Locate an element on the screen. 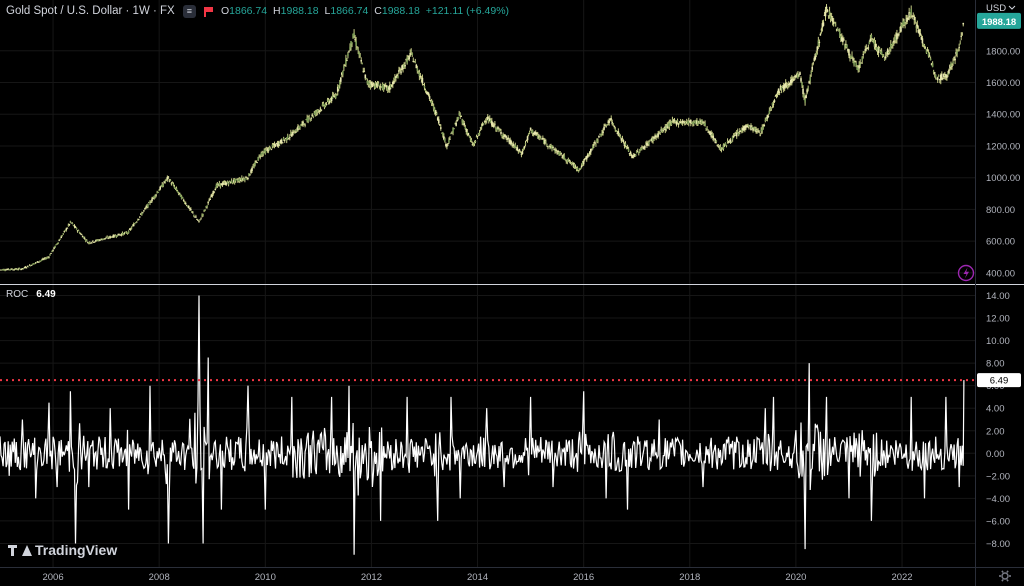 Image resolution: width=1024 pixels, height=586 pixels. roc-indicator-legend: ROC 6.49 is located at coordinates (31, 294).